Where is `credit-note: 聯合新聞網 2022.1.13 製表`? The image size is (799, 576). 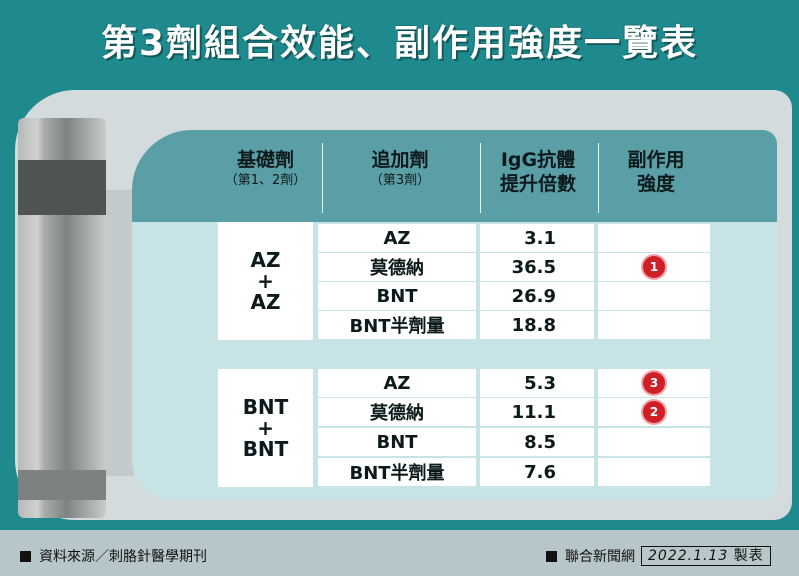
credit-note: 聯合新聞網 2022.1.13 製表 is located at coordinates (658, 556).